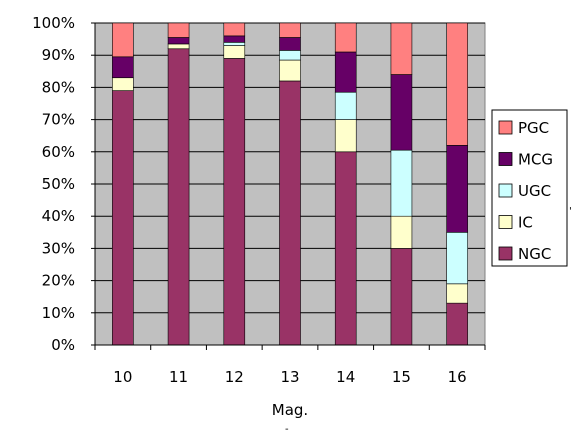 Image resolution: width=572 pixels, height=430 pixels. I want to click on y-tick-label: 30%, so click(58, 248).